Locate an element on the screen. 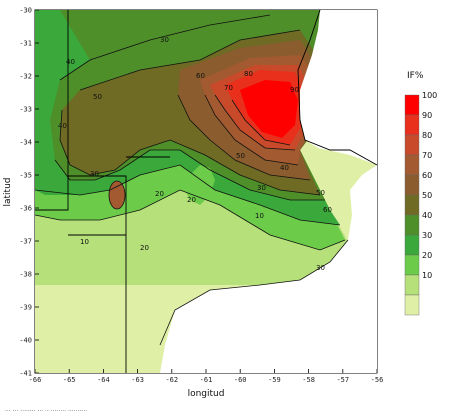 This screenshot has width=450, height=417. y-tick-label: -34 is located at coordinates (25, 143).